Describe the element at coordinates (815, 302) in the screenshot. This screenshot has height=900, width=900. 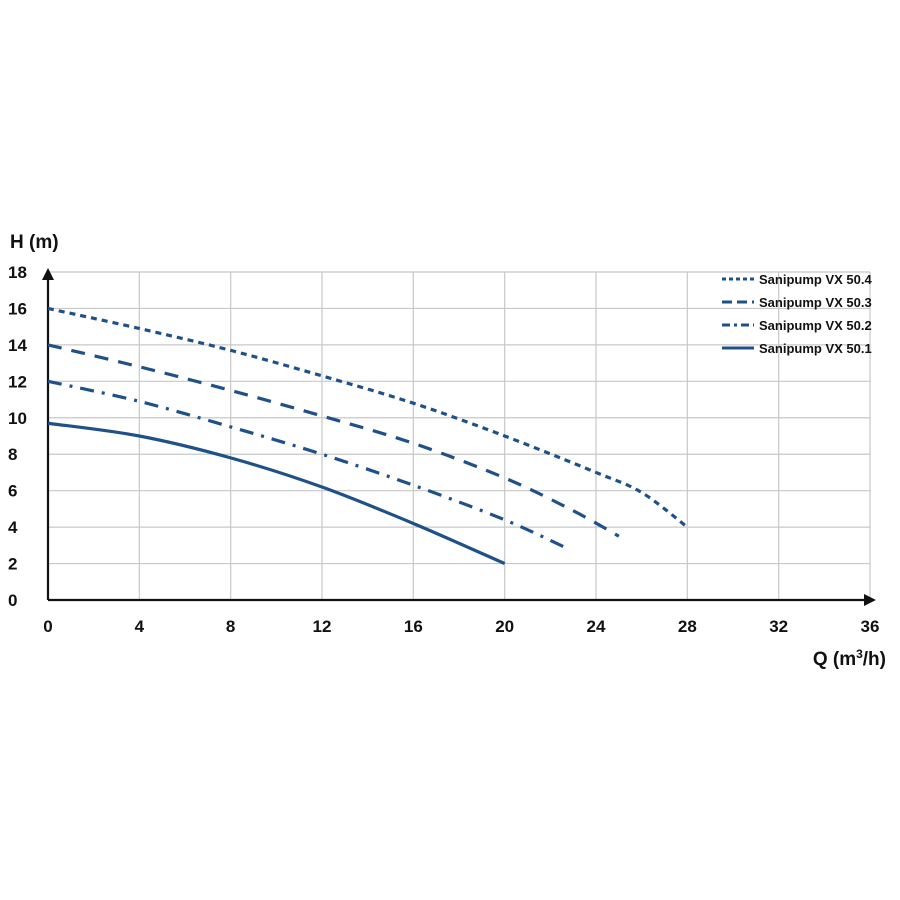
I see `legend-label: Sanipump VX 50.3` at that location.